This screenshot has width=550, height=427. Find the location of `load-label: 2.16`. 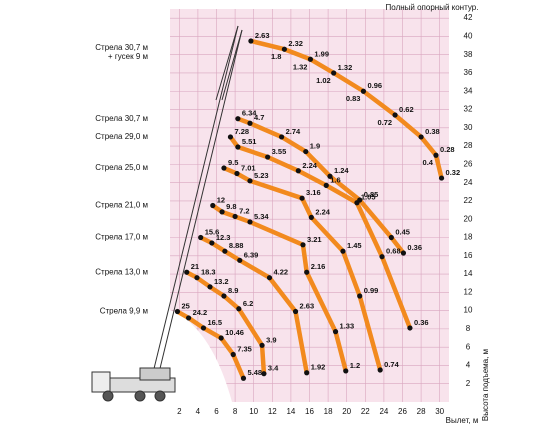

load-label: 2.16 is located at coordinates (318, 266).